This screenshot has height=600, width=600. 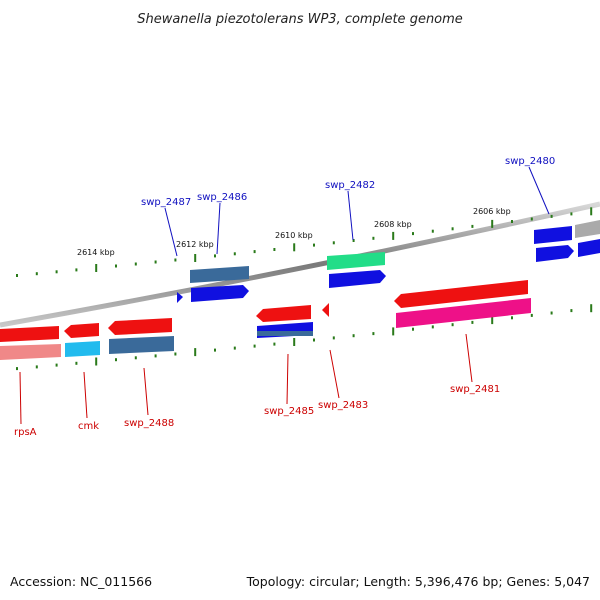 I want to click on gene-label-swp-2481: swp_2481, so click(x=475, y=389).